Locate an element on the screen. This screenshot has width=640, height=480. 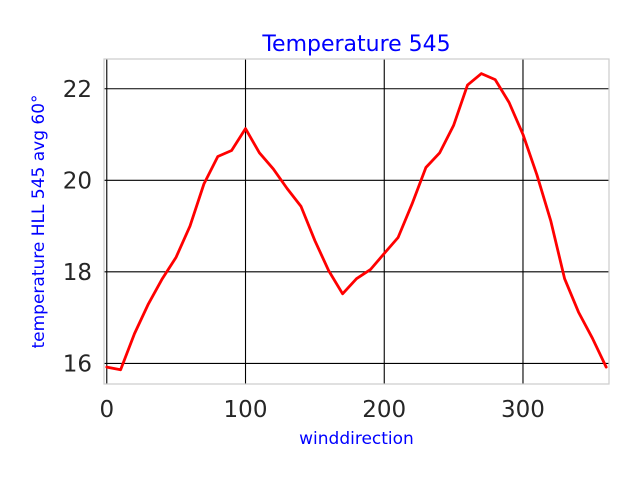
y-tick-label: 16 is located at coordinates (77, 364).